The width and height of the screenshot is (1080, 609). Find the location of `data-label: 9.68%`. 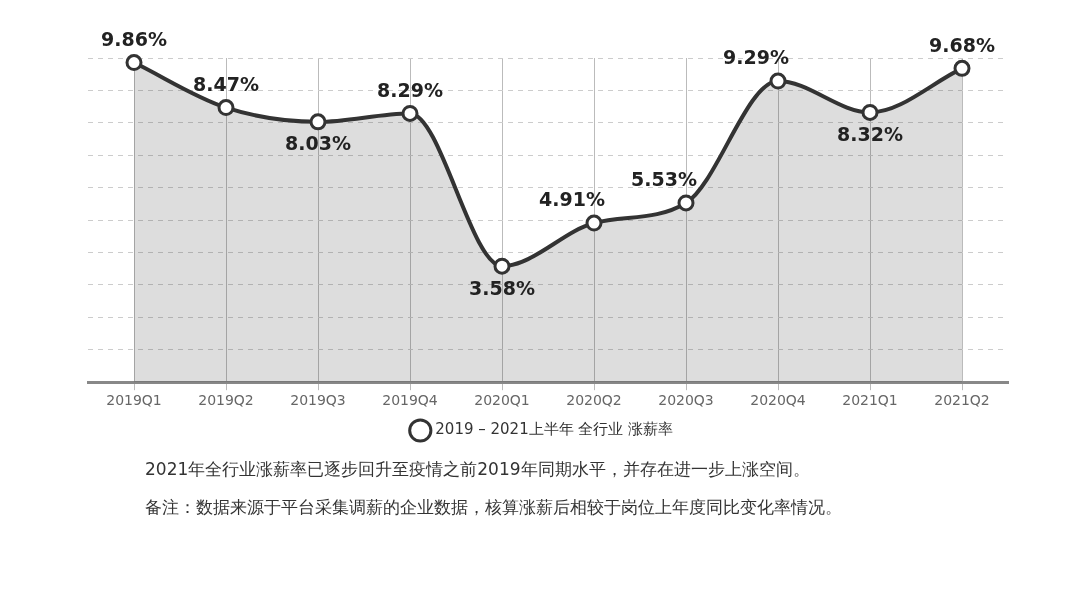

data-label: 9.68% is located at coordinates (962, 44).